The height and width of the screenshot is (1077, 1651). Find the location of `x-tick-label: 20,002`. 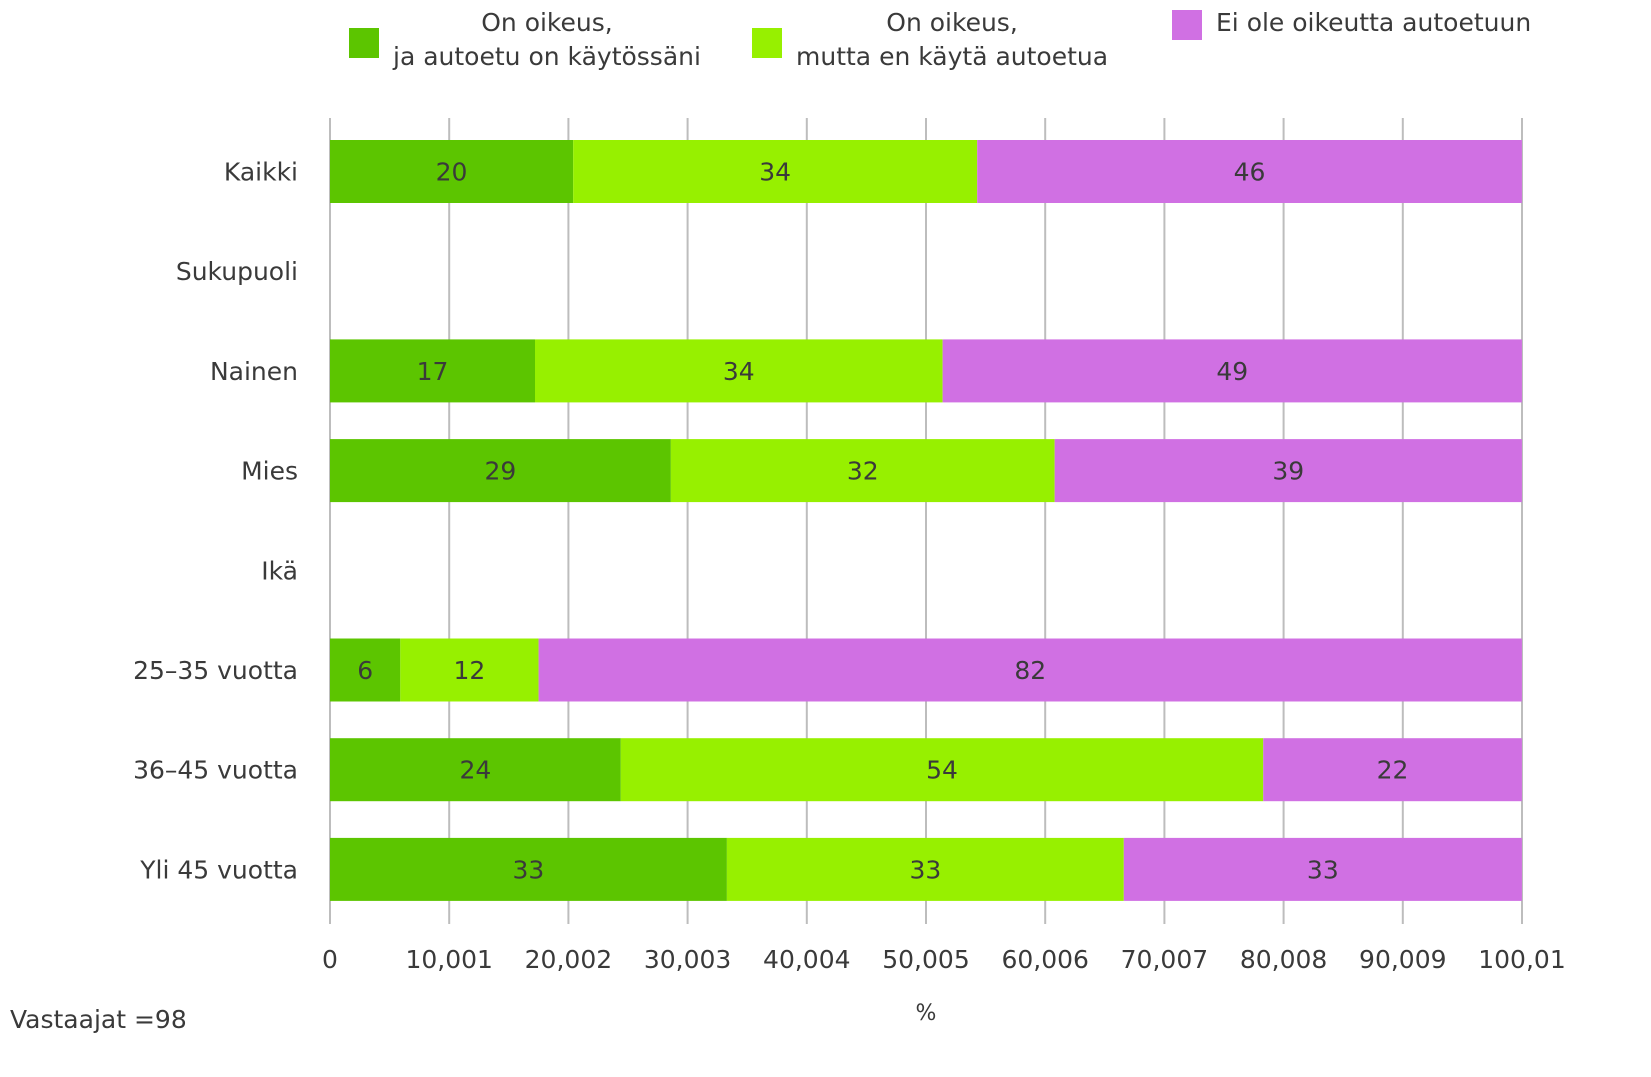

x-tick-label: 20,002 is located at coordinates (568, 959).